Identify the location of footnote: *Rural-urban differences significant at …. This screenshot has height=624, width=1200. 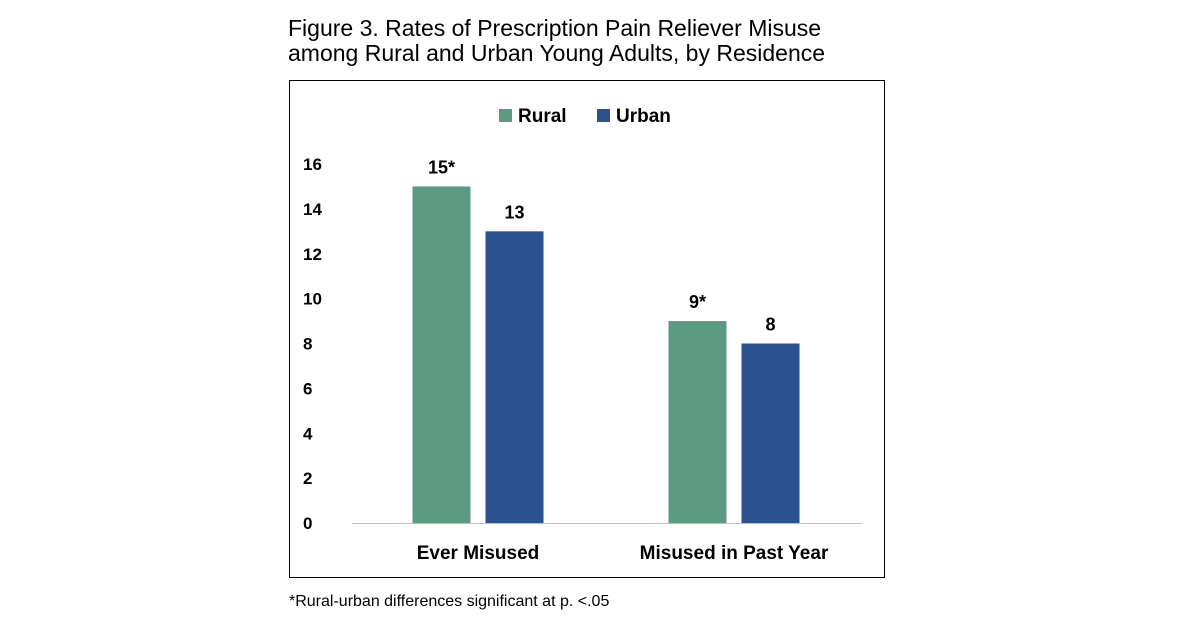
(449, 601).